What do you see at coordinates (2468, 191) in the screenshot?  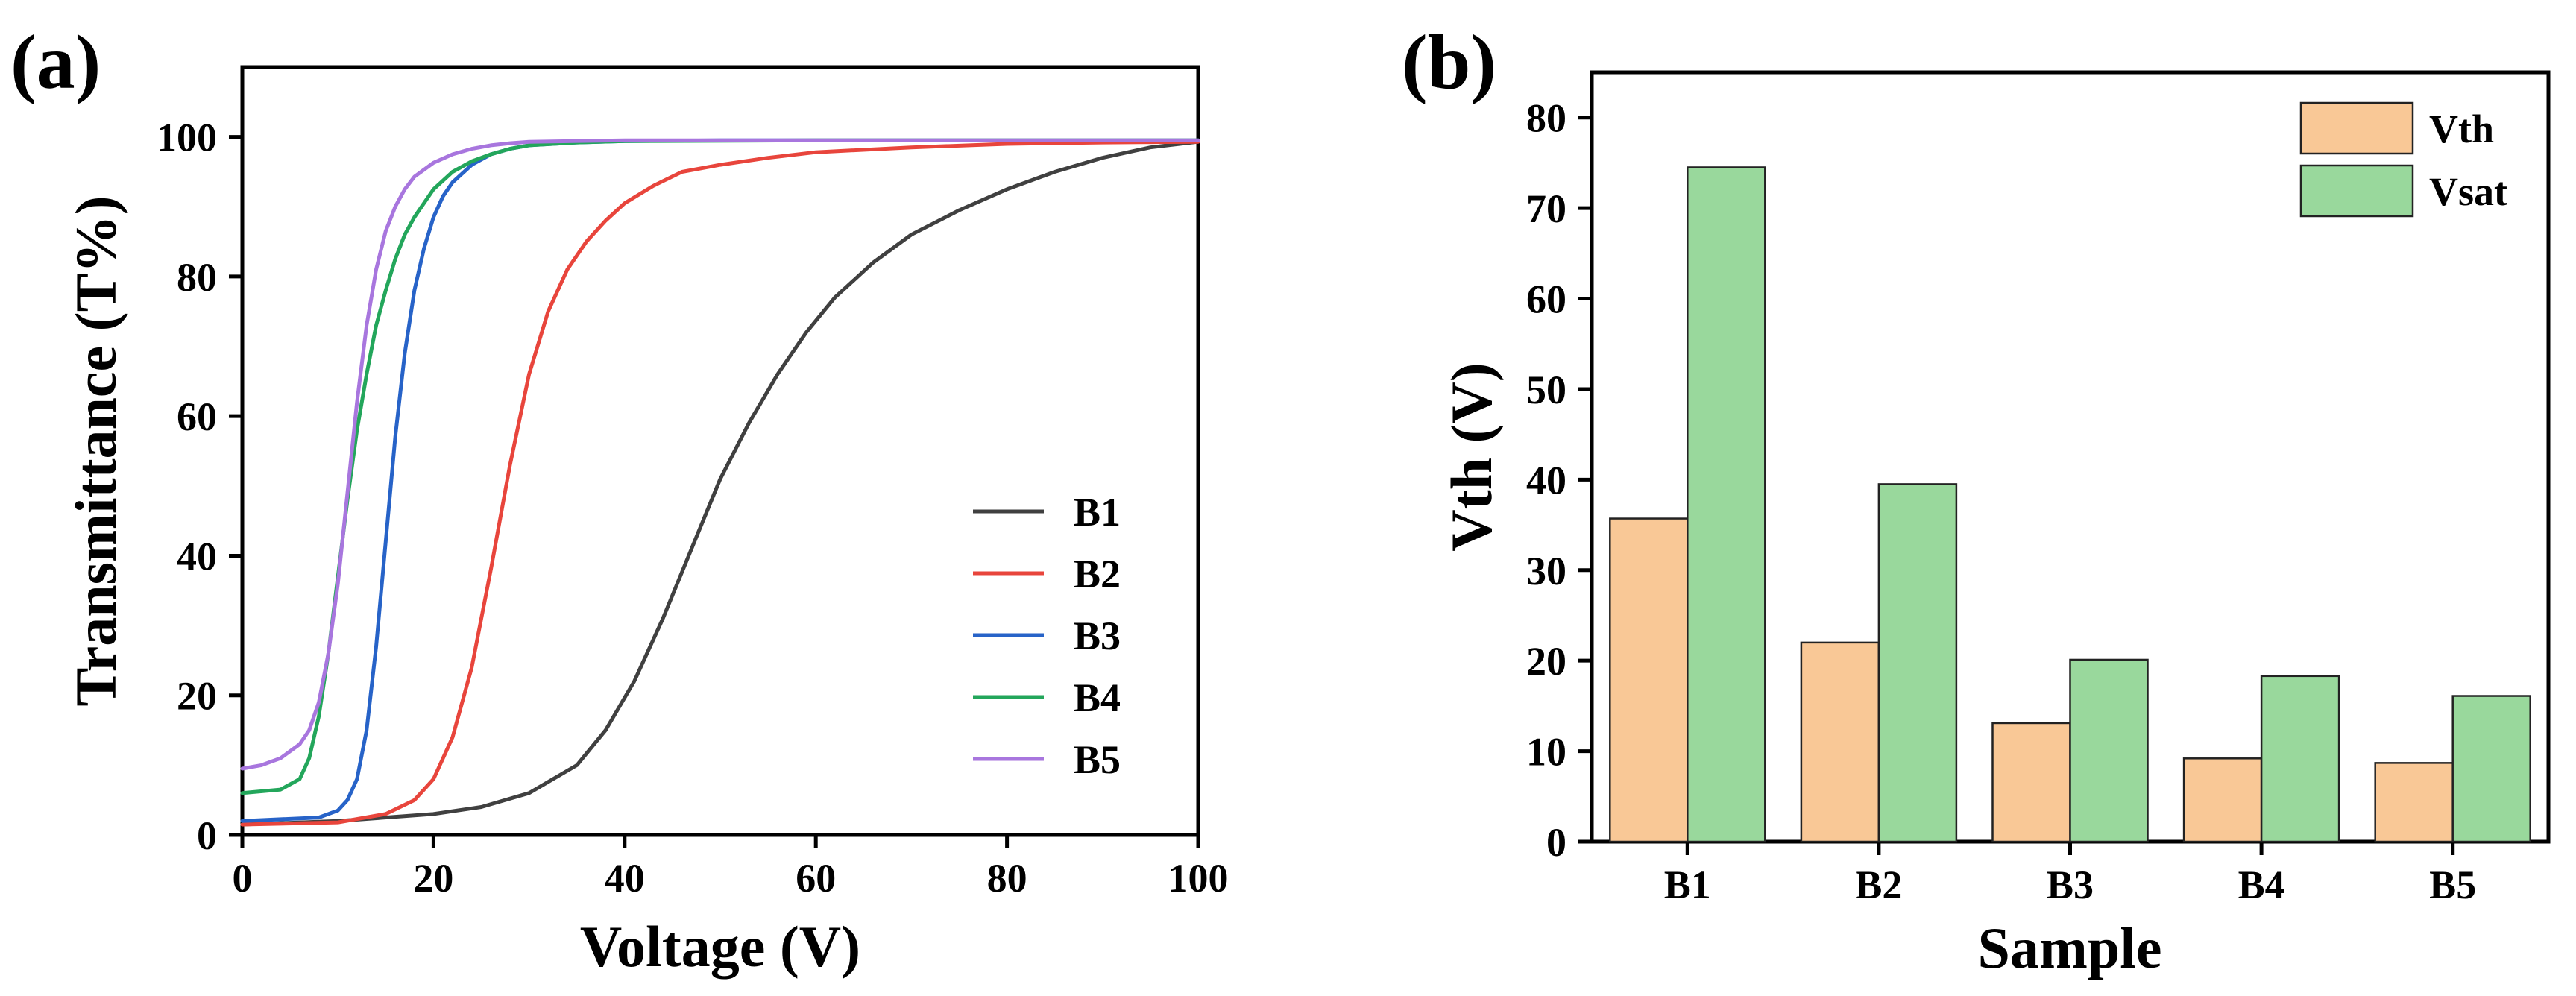 I see `legend-label-vsat: Vsat` at bounding box center [2468, 191].